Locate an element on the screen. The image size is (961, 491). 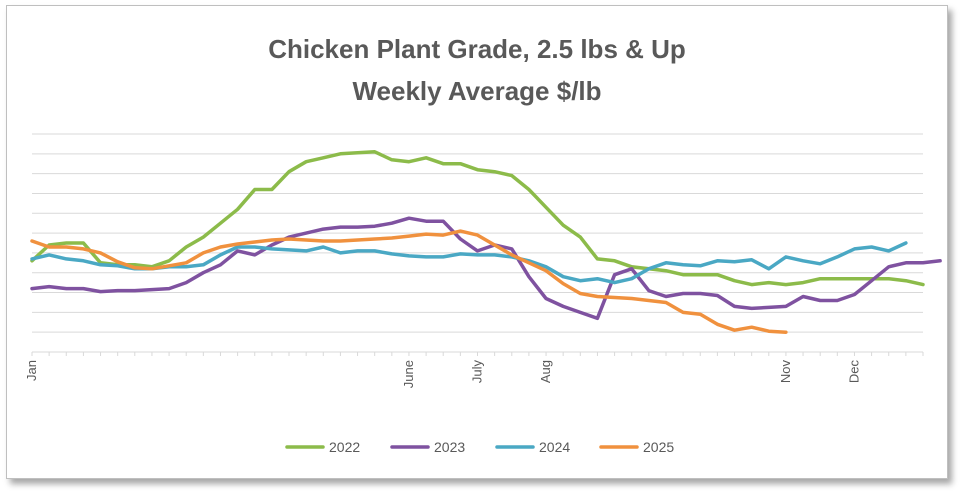
legend-label-2022: 2022 is located at coordinates (344, 447).